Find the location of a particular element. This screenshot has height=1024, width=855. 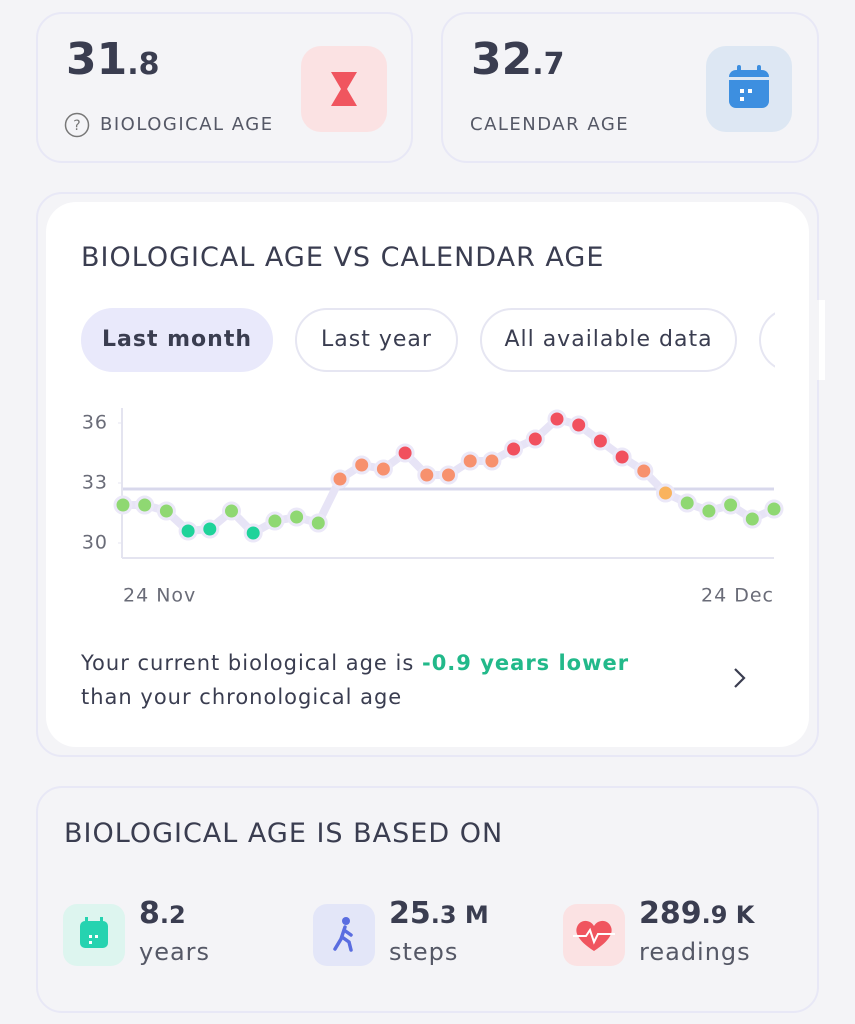

tab: All available data is located at coordinates (608, 340).